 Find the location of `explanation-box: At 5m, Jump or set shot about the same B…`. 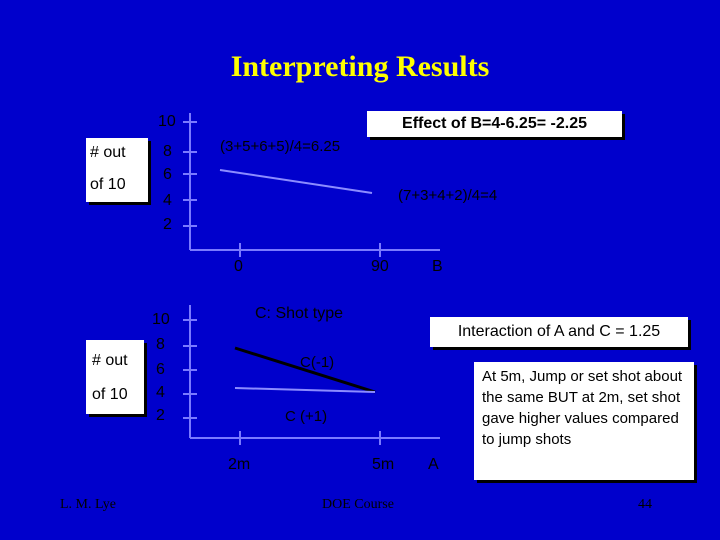

explanation-box: At 5m, Jump or set shot about the same B… is located at coordinates (584, 421).